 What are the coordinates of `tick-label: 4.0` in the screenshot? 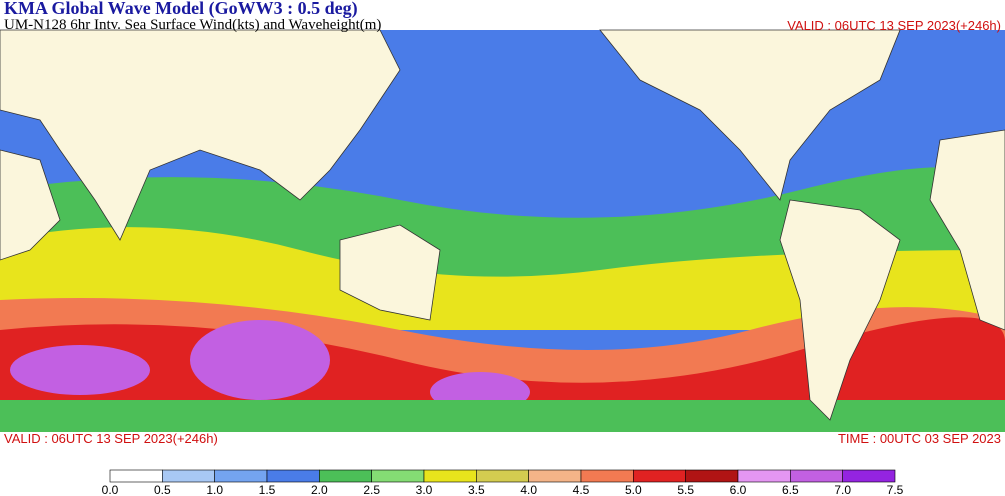 It's located at (528, 489).